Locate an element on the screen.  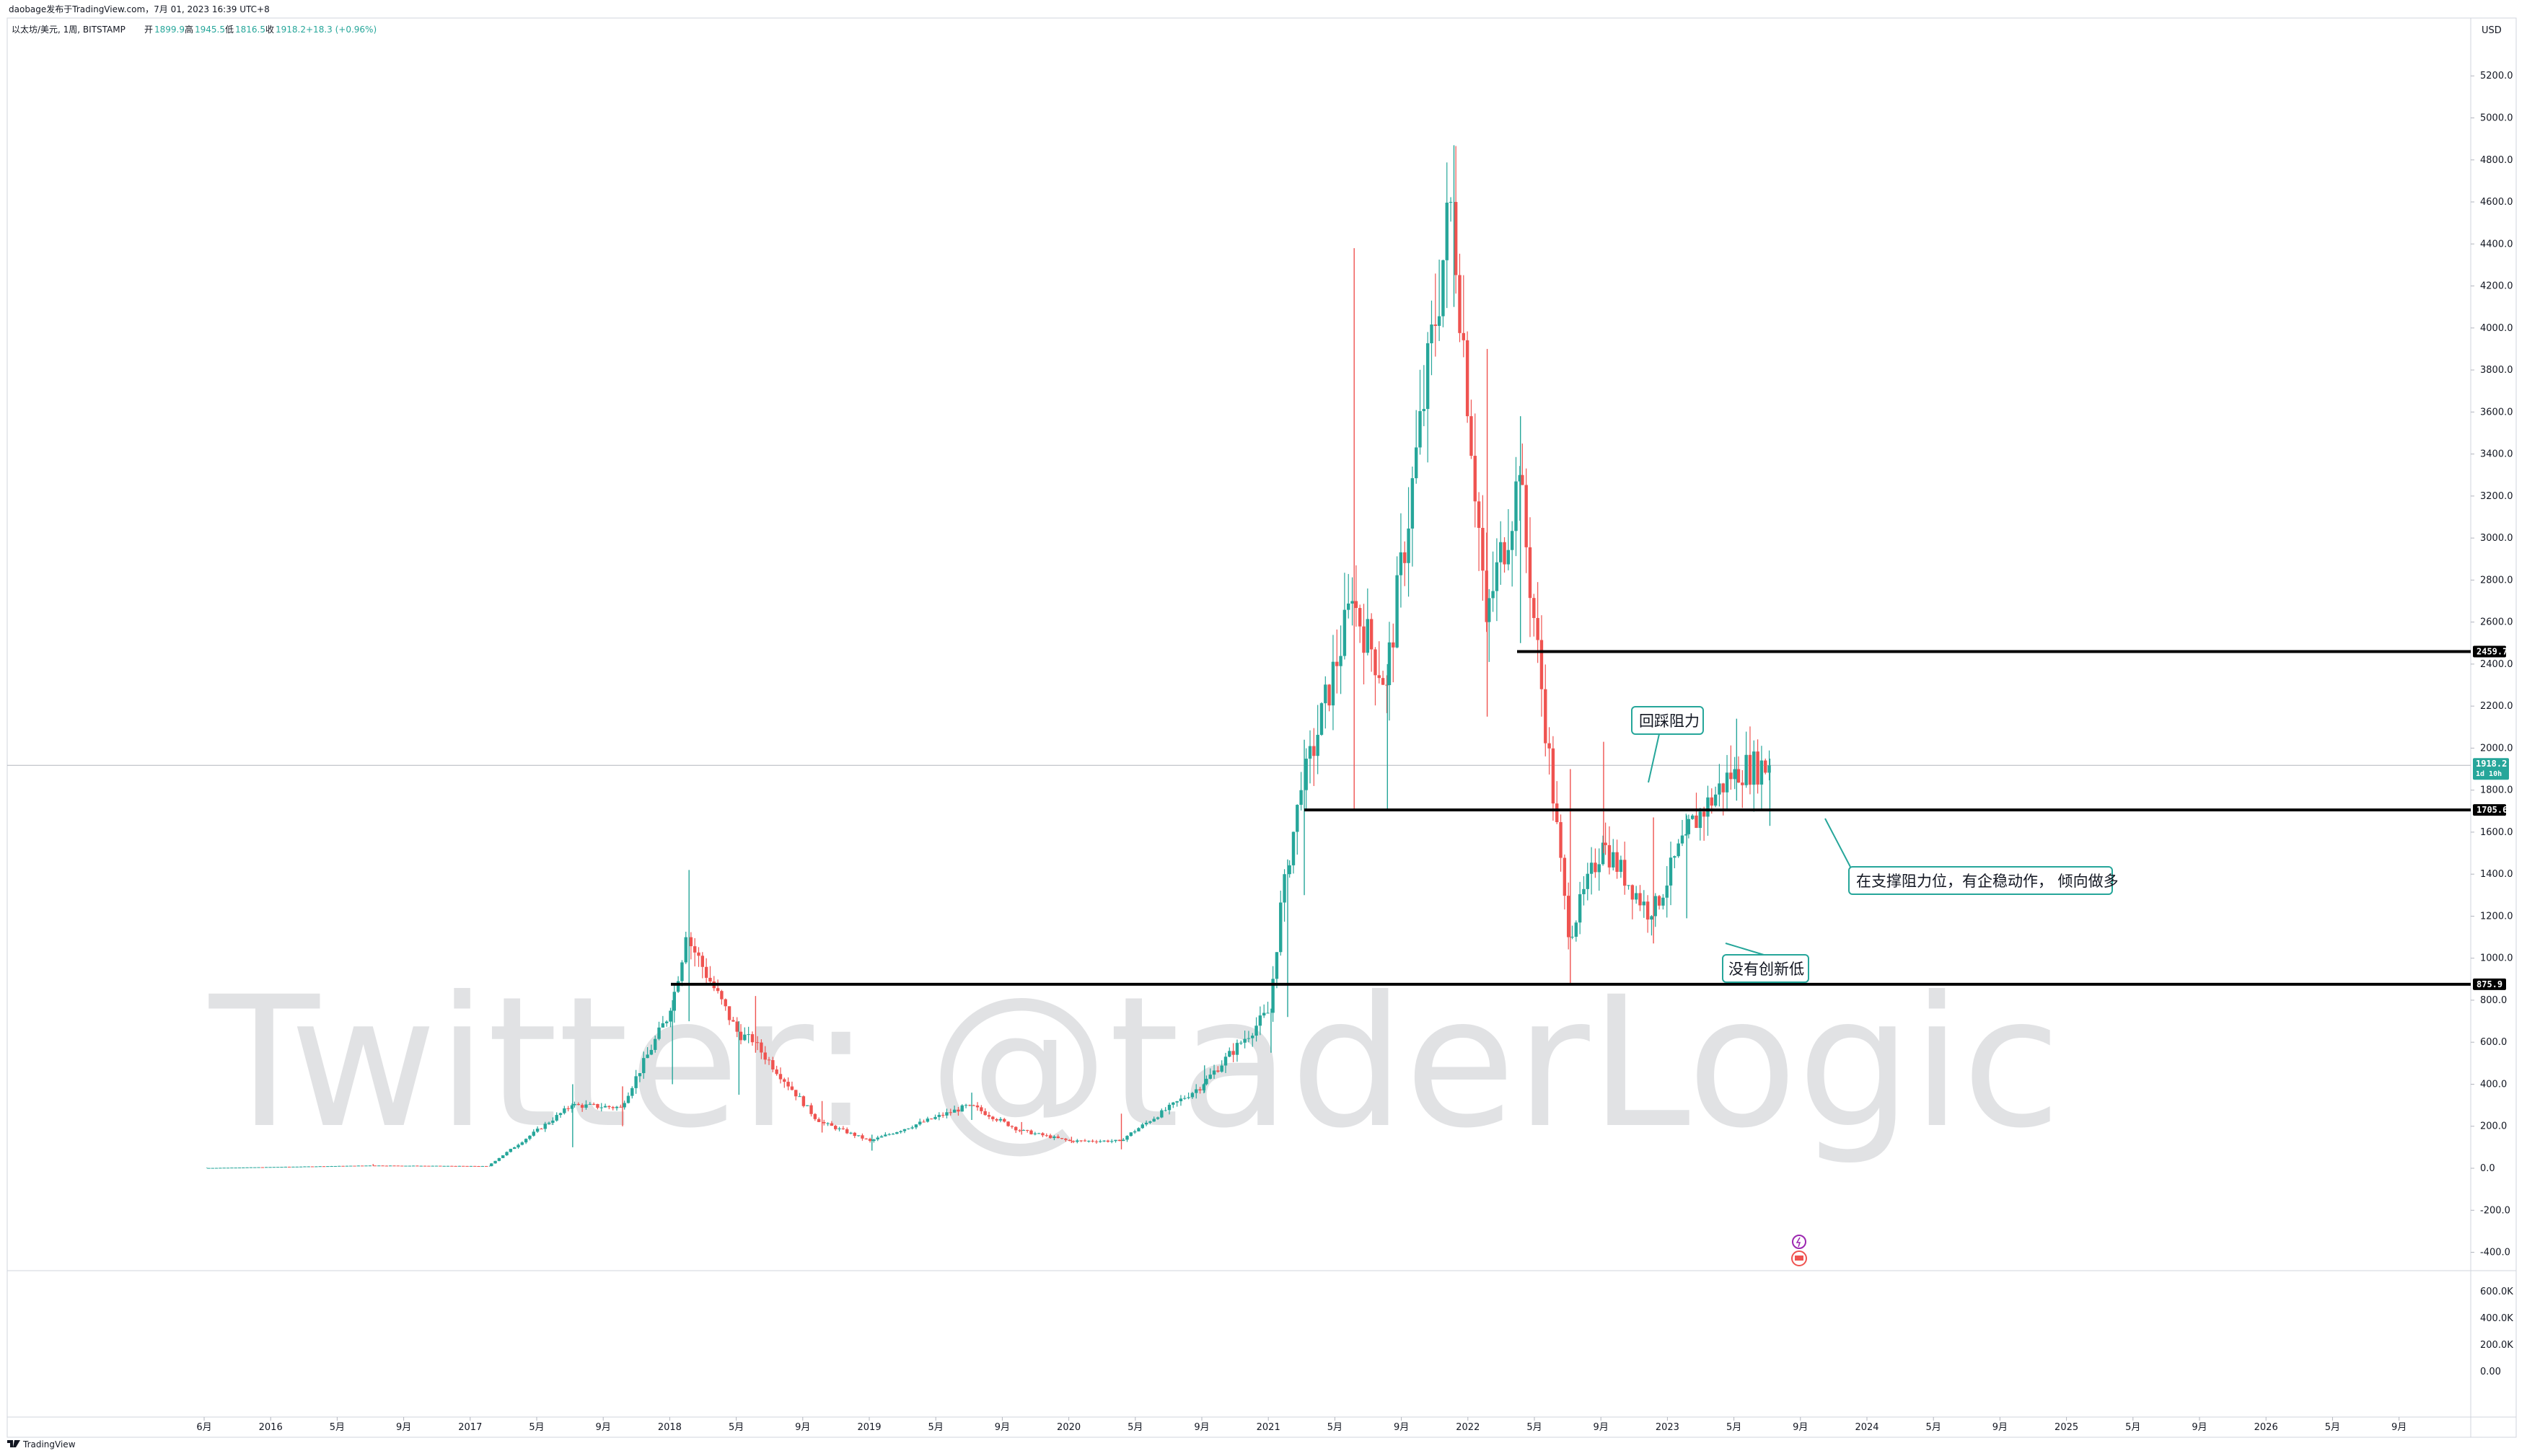
ohlc-high-label: 高 is located at coordinates (189, 29).